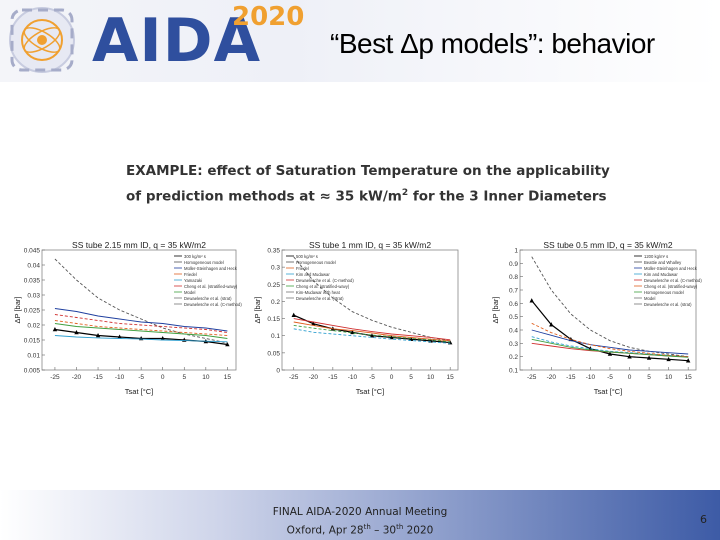 The width and height of the screenshot is (720, 540). What do you see at coordinates (509, 196) in the screenshot?
I see `caption-line-2-end: for the 3 Inner Diameters` at bounding box center [509, 196].